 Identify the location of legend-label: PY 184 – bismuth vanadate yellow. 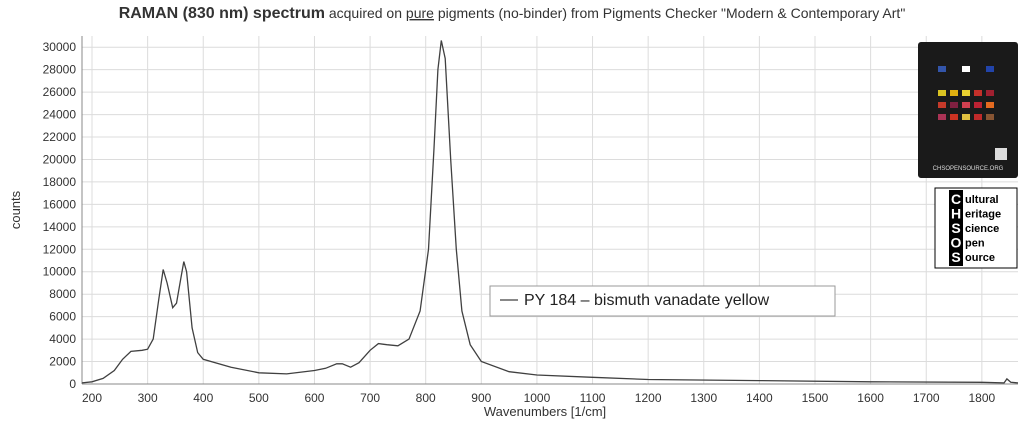
(647, 300).